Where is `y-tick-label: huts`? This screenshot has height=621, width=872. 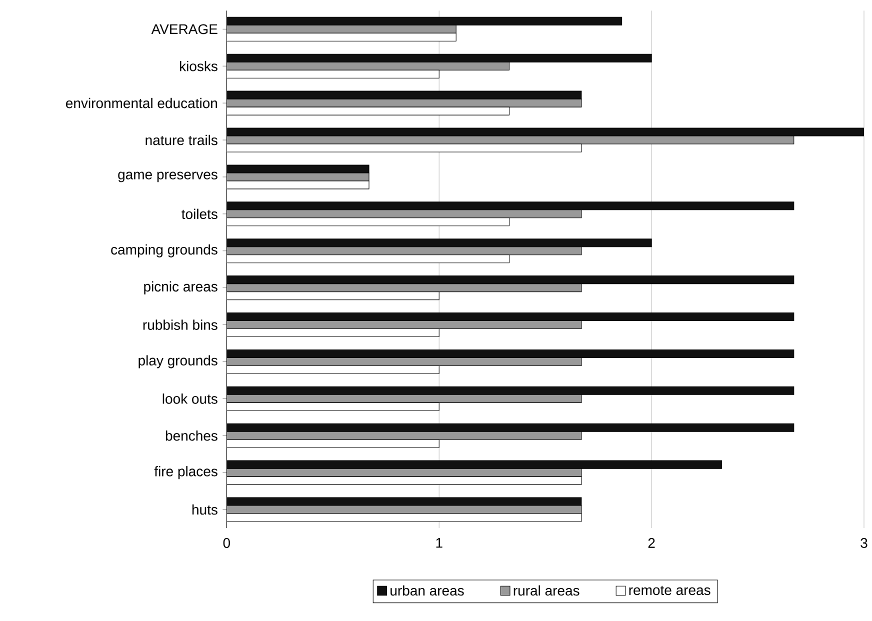 y-tick-label: huts is located at coordinates (205, 509).